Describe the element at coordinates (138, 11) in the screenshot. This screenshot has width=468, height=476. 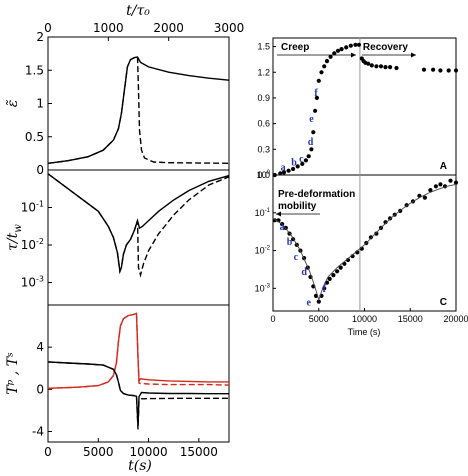
I see `top-axis-label: t/τ₀` at that location.